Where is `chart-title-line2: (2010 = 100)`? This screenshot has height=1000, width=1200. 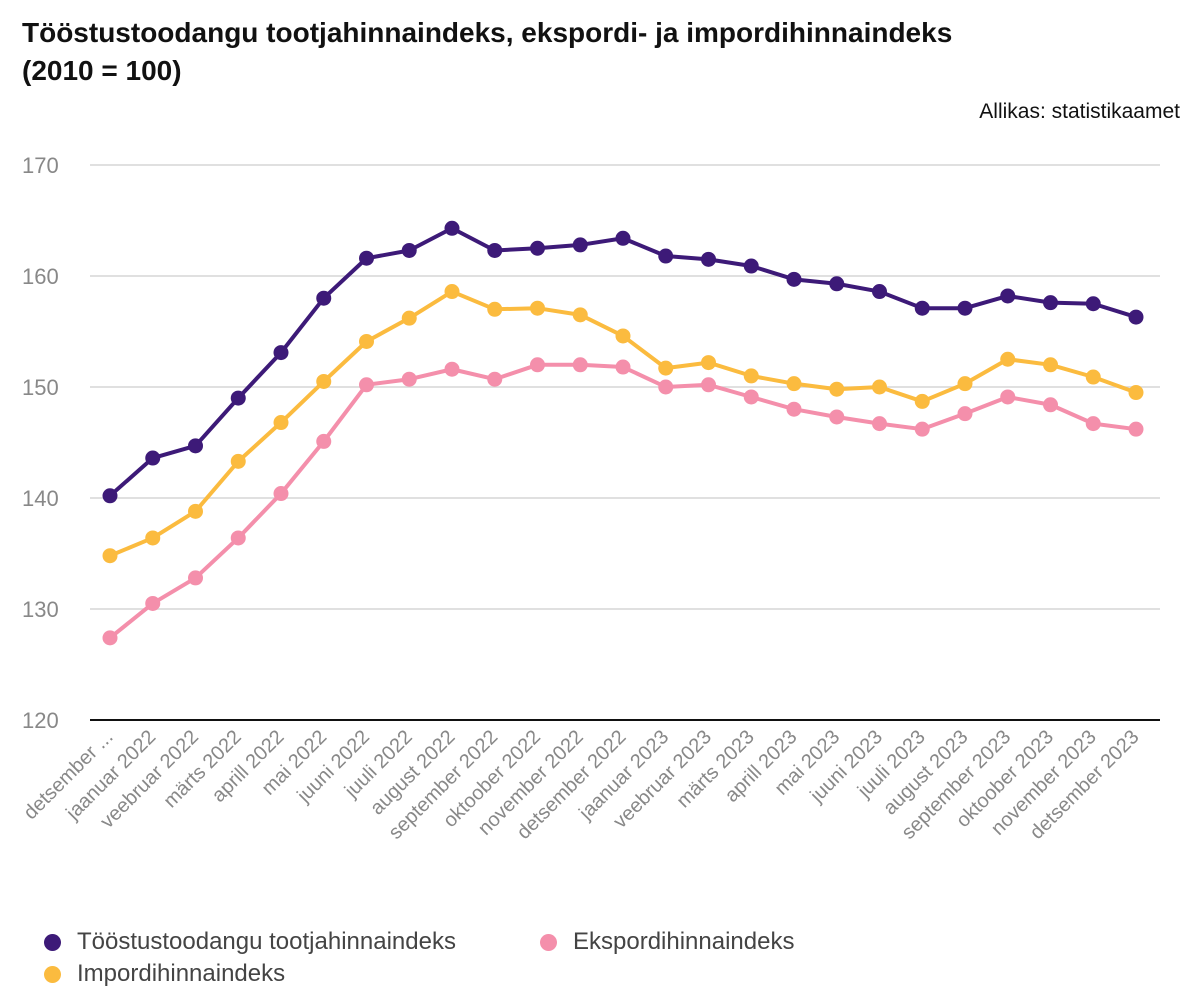 chart-title-line2: (2010 = 100) is located at coordinates (102, 70).